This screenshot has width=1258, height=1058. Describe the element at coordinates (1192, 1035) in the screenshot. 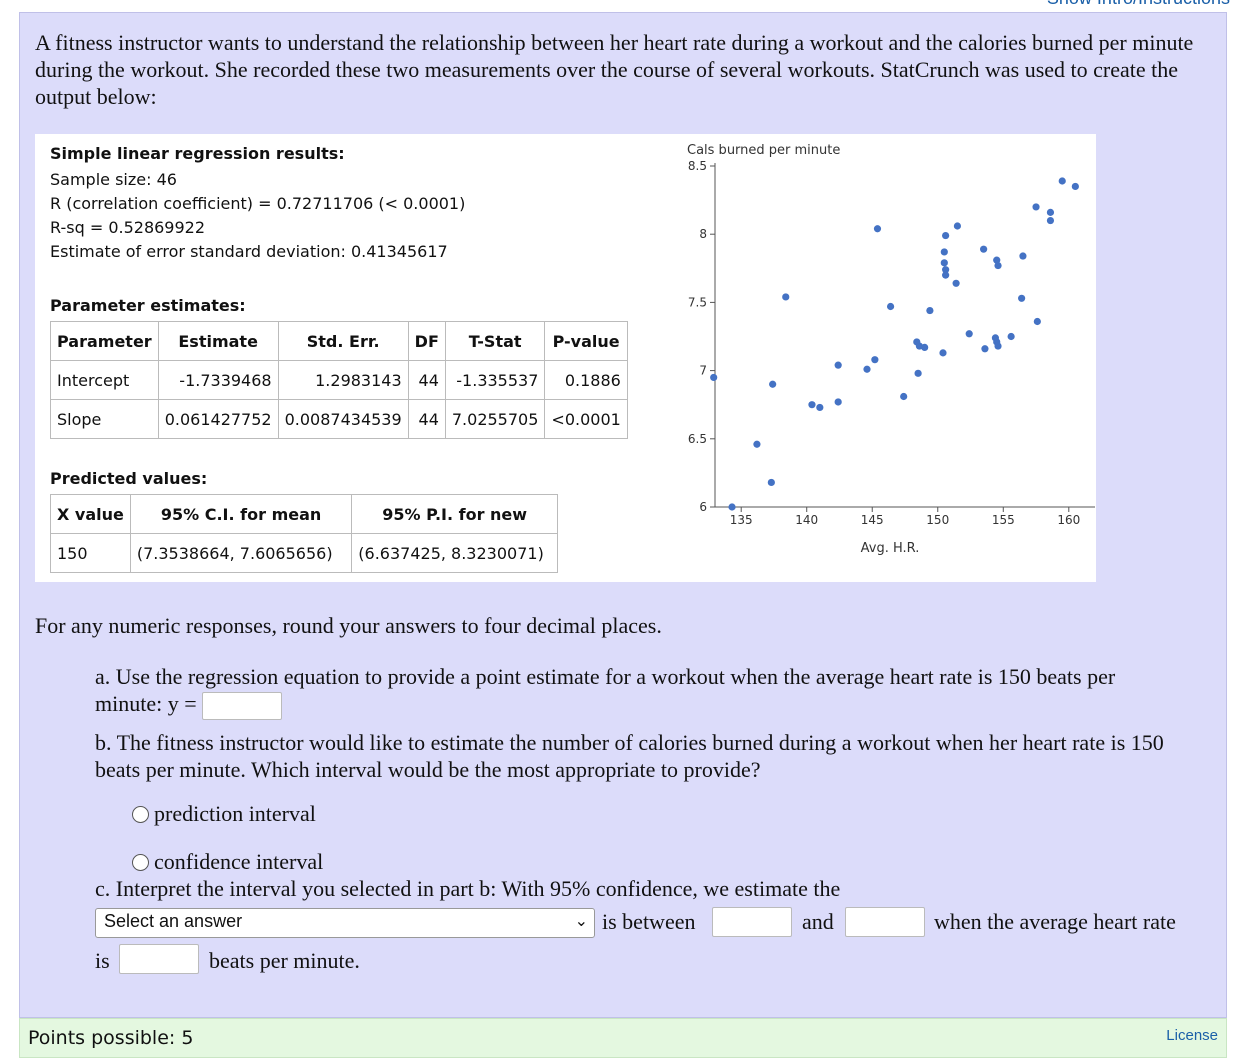

I see `license-link: License` at that location.